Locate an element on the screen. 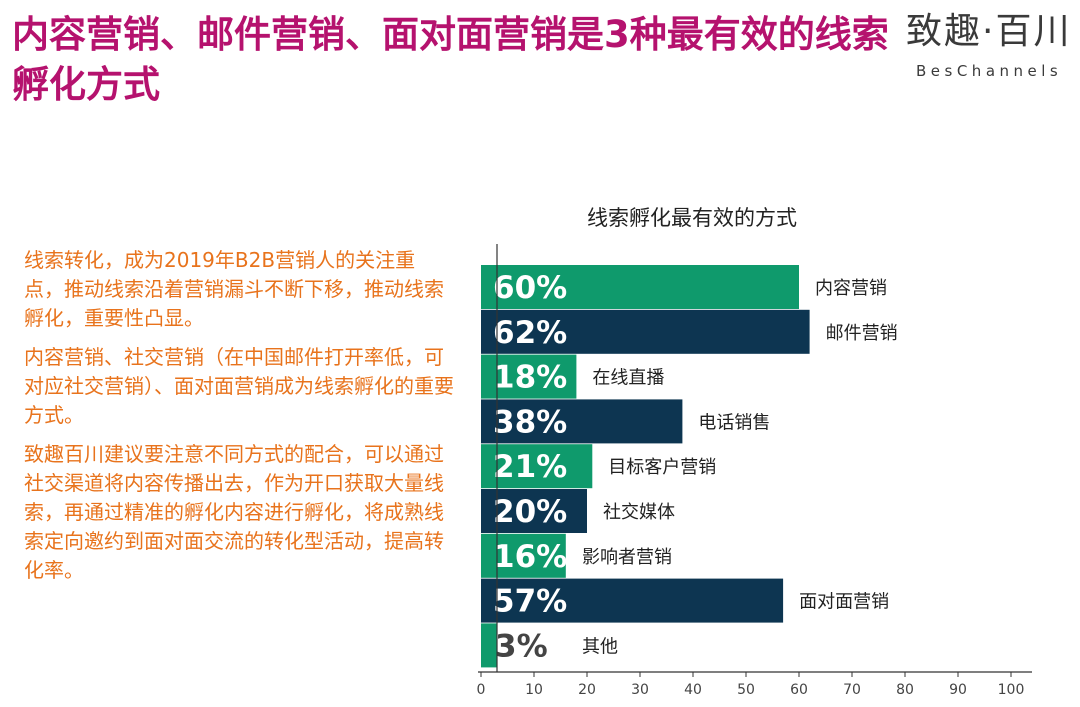 The height and width of the screenshot is (707, 1080). bar-value-label-2: 18% is located at coordinates (530, 378).